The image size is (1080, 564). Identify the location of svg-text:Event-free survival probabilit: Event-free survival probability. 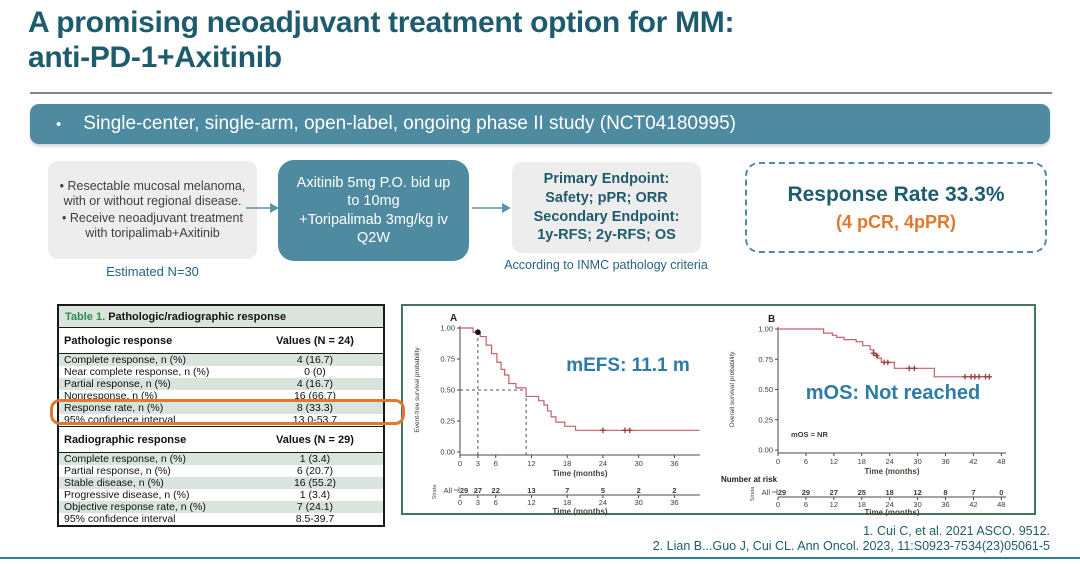
(417, 390).